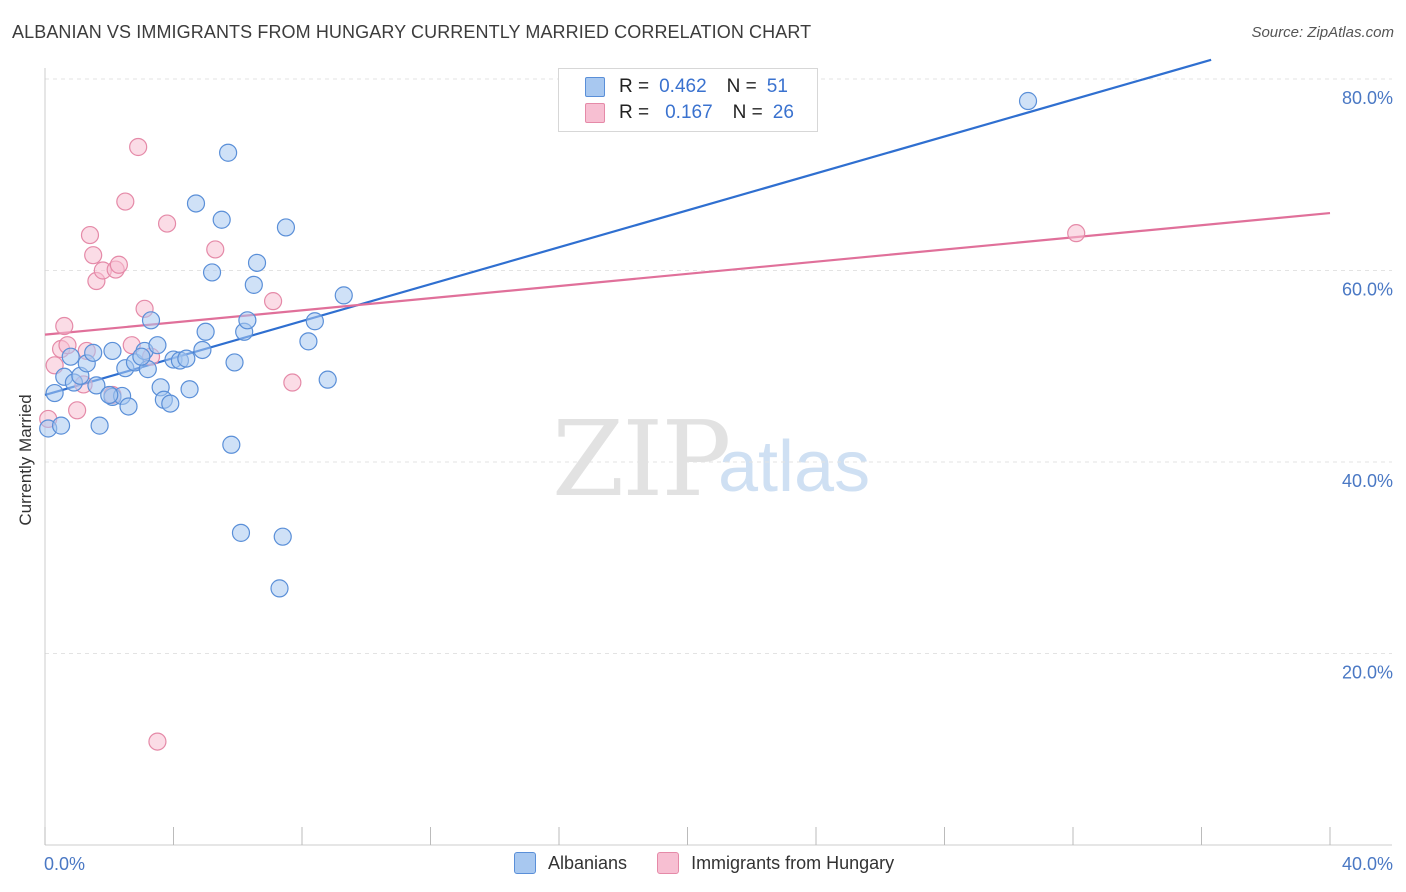 Image resolution: width=1406 pixels, height=892 pixels. I want to click on hungary-n-label: N =, so click(747, 112).